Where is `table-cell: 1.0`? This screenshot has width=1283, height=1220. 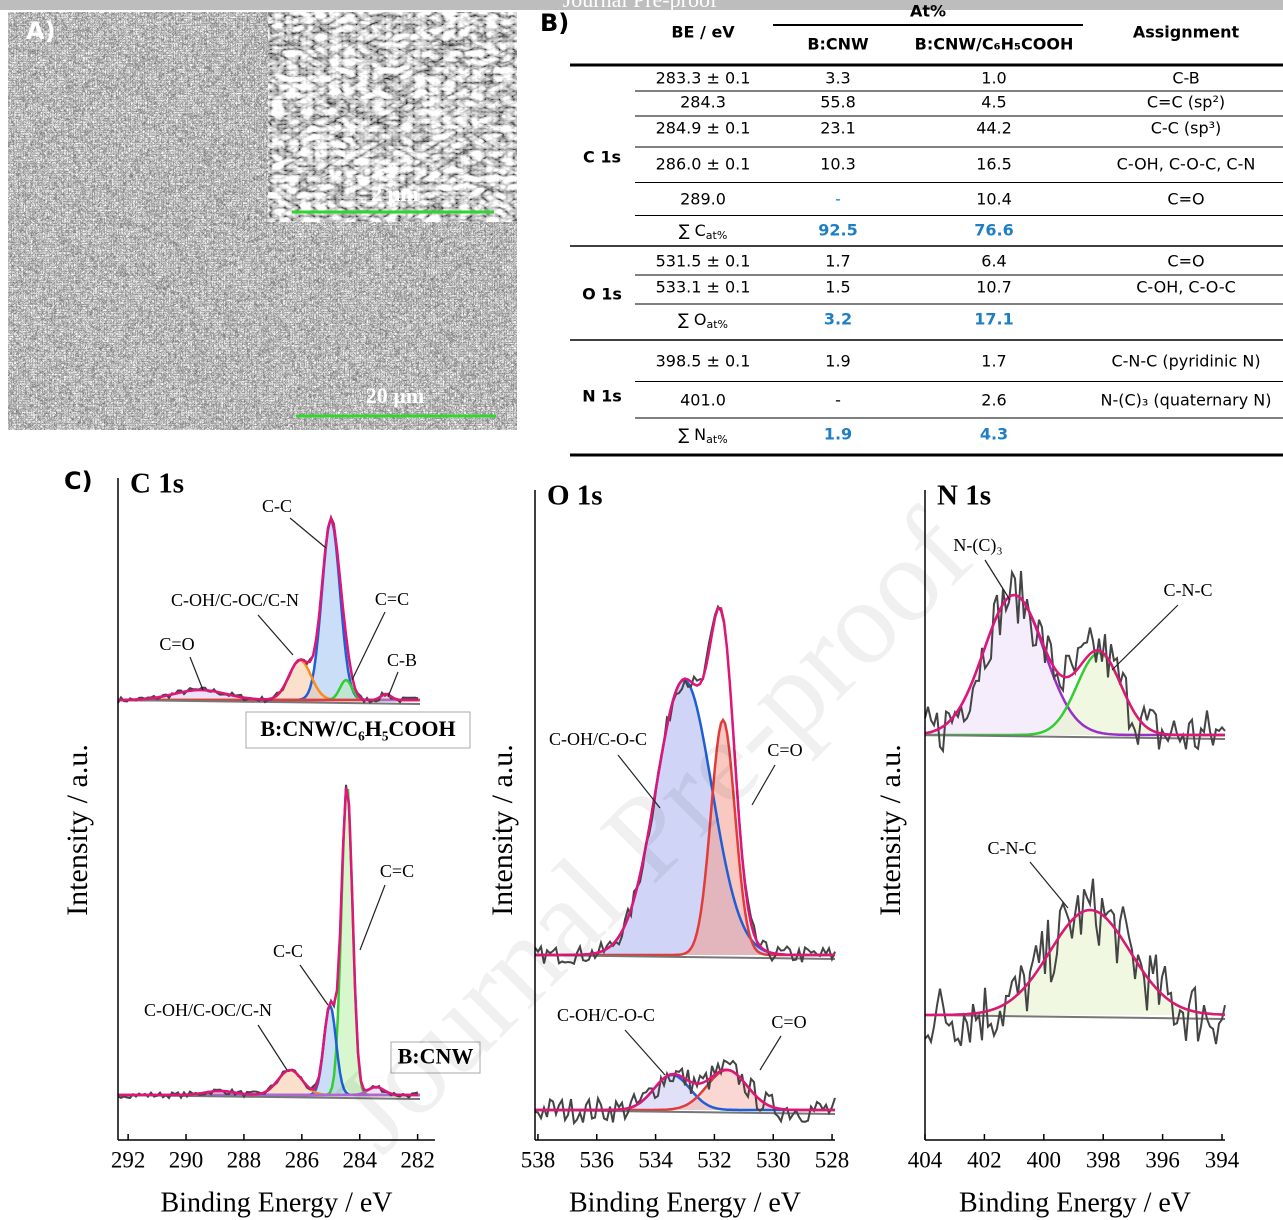
table-cell: 1.0 is located at coordinates (993, 78).